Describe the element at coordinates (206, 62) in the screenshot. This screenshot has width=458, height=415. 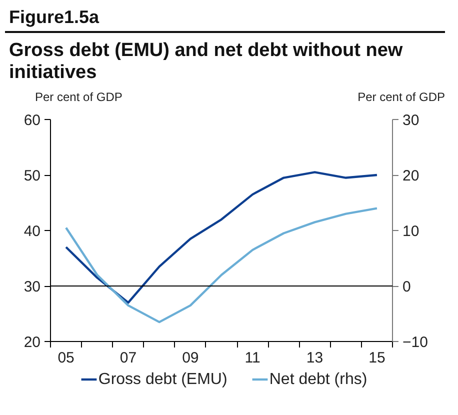
I see `chart-title: Gross debt (EMU) and net debt without new initiatives` at that location.